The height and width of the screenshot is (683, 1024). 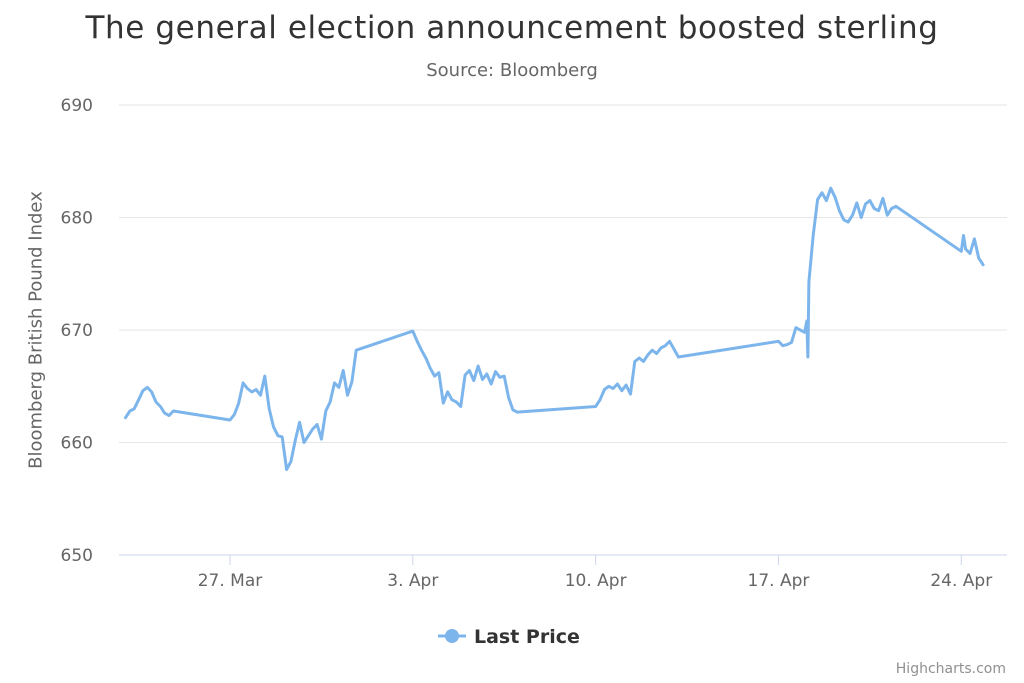 I want to click on x-tick-label: 27. Mar, so click(x=230, y=581).